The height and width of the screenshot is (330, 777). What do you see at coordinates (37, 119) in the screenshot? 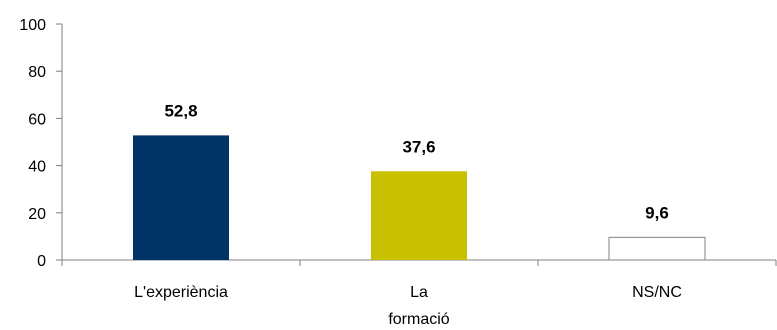
I see `y-tick-label: 60` at bounding box center [37, 119].